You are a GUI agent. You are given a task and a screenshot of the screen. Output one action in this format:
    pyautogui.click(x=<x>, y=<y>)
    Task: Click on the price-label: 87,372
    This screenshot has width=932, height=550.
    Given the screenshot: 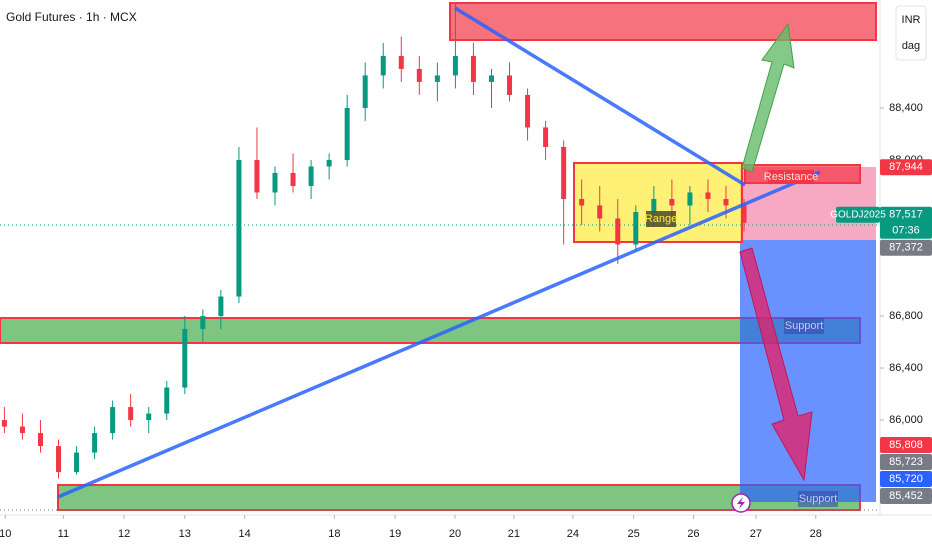 What is the action you would take?
    pyautogui.click(x=906, y=248)
    